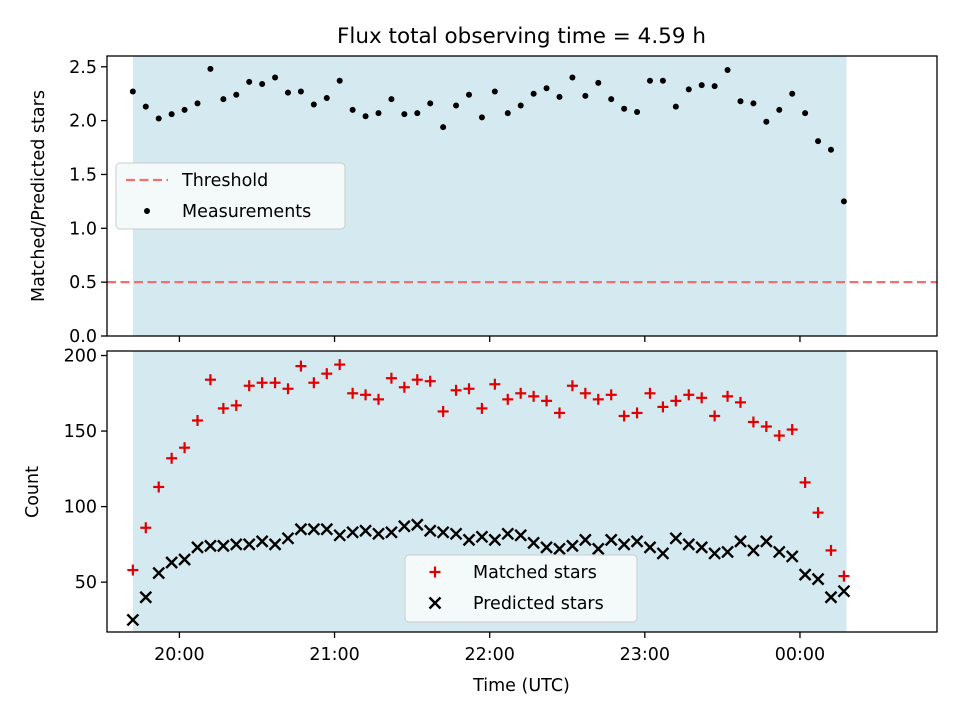 This screenshot has height=720, width=960. I want to click on legend-threshold-label: Threshold, so click(224, 181).